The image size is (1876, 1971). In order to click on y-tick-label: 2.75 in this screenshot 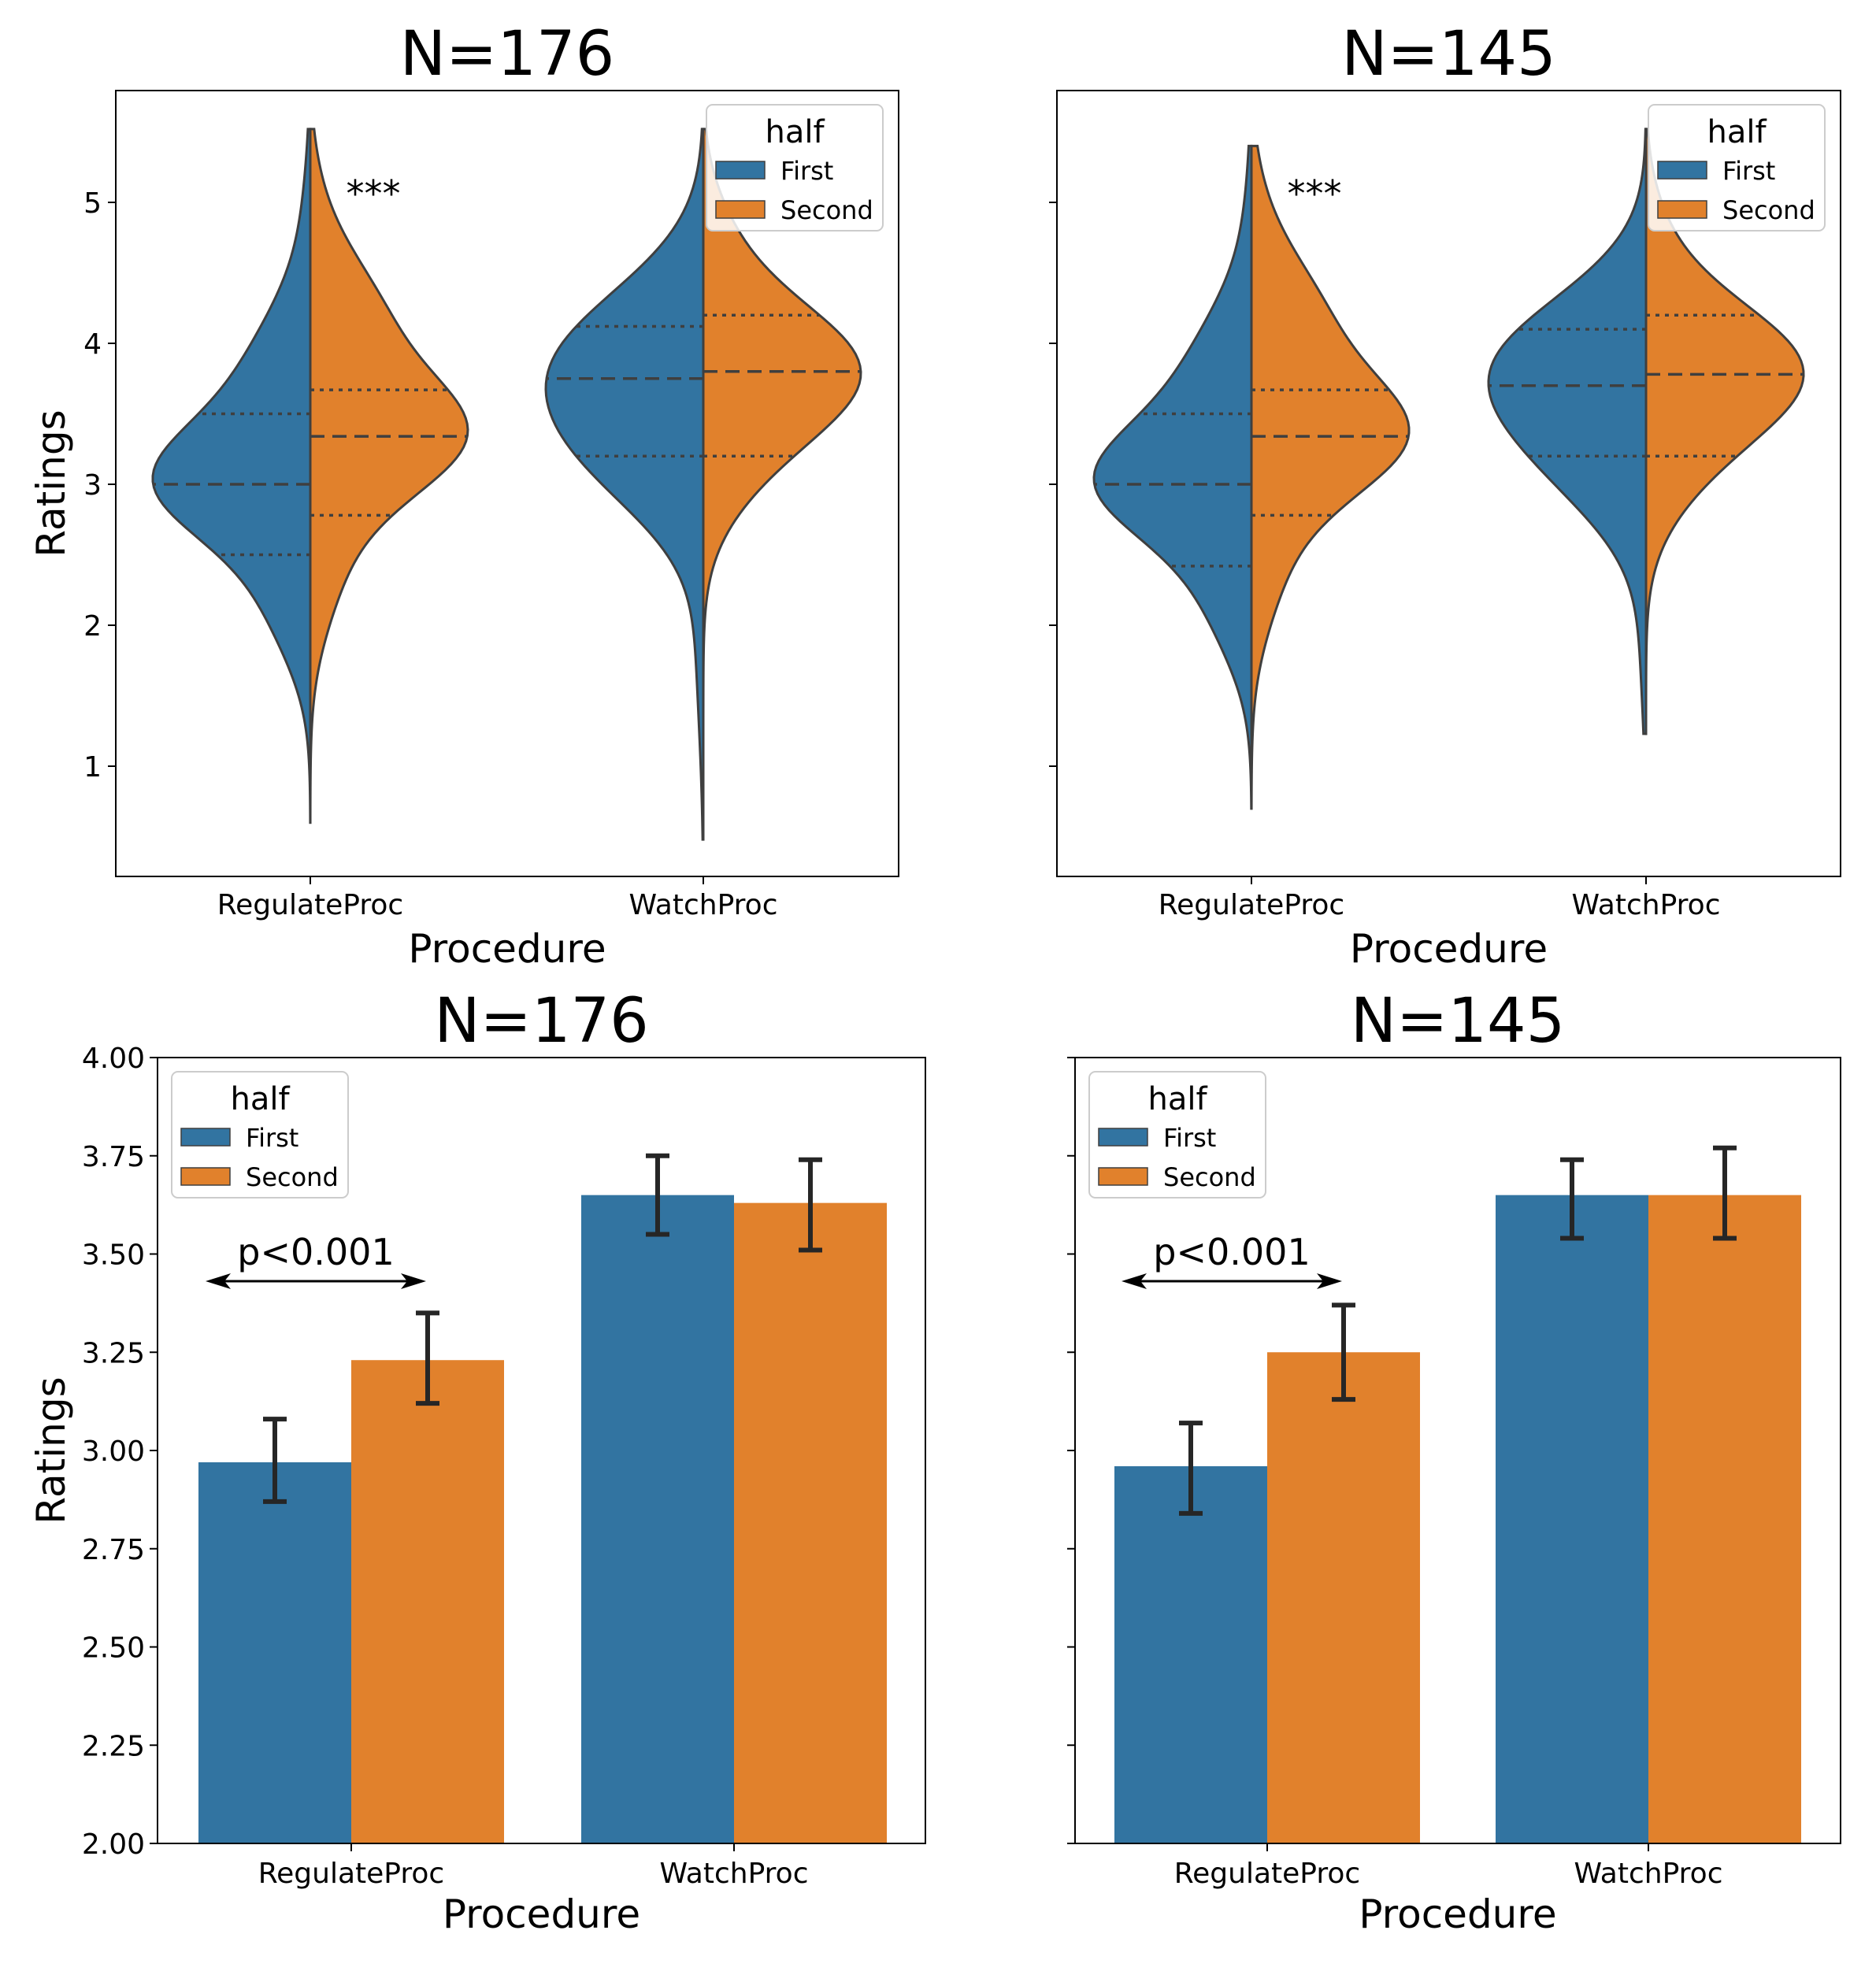, I will do `click(113, 1550)`.